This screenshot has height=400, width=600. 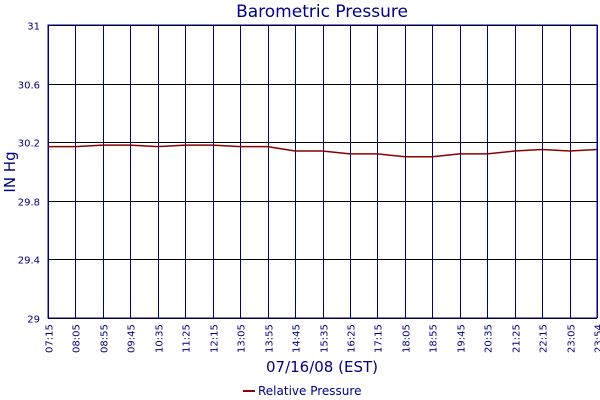 What do you see at coordinates (29, 261) in the screenshot?
I see `y-tick-label: 29.4` at bounding box center [29, 261].